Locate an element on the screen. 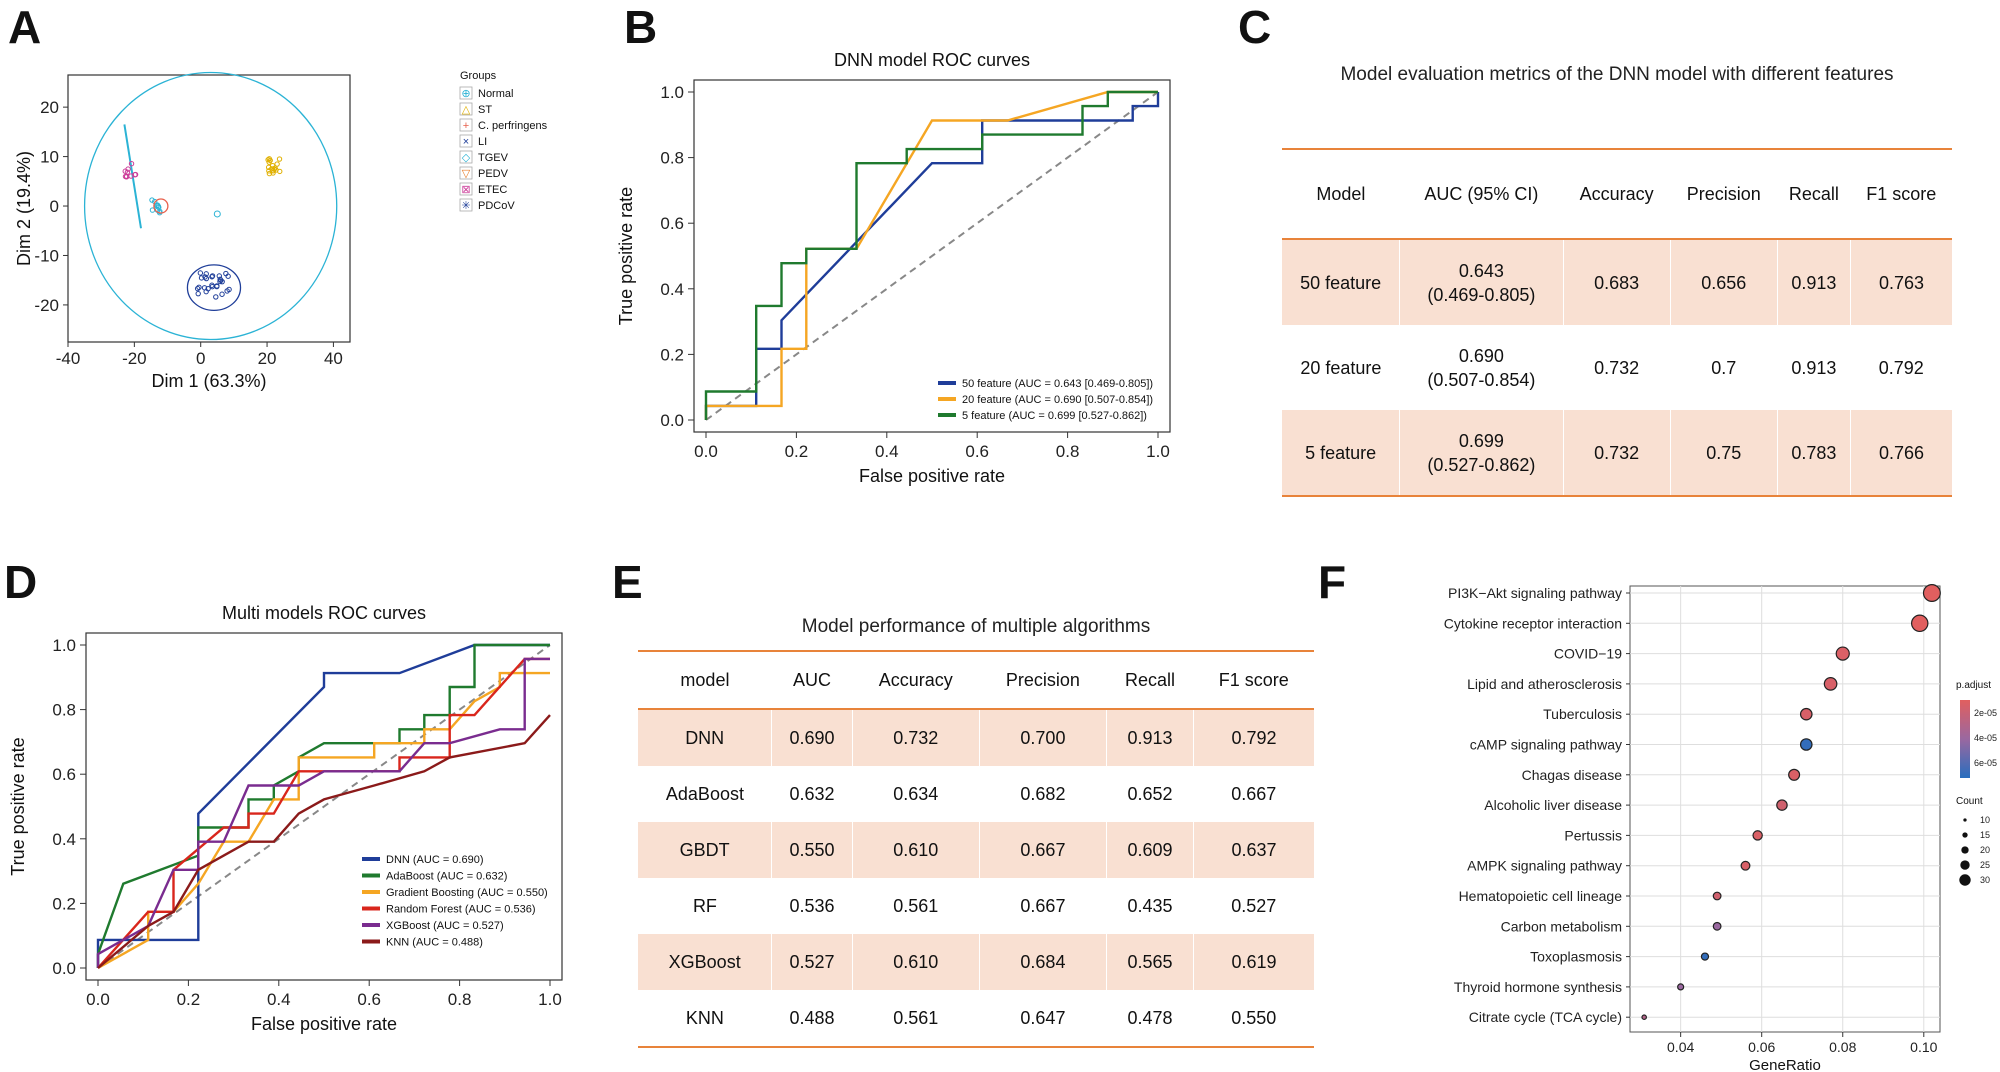 This screenshot has height=1072, width=2000. table-cell: 0.536 is located at coordinates (812, 905).